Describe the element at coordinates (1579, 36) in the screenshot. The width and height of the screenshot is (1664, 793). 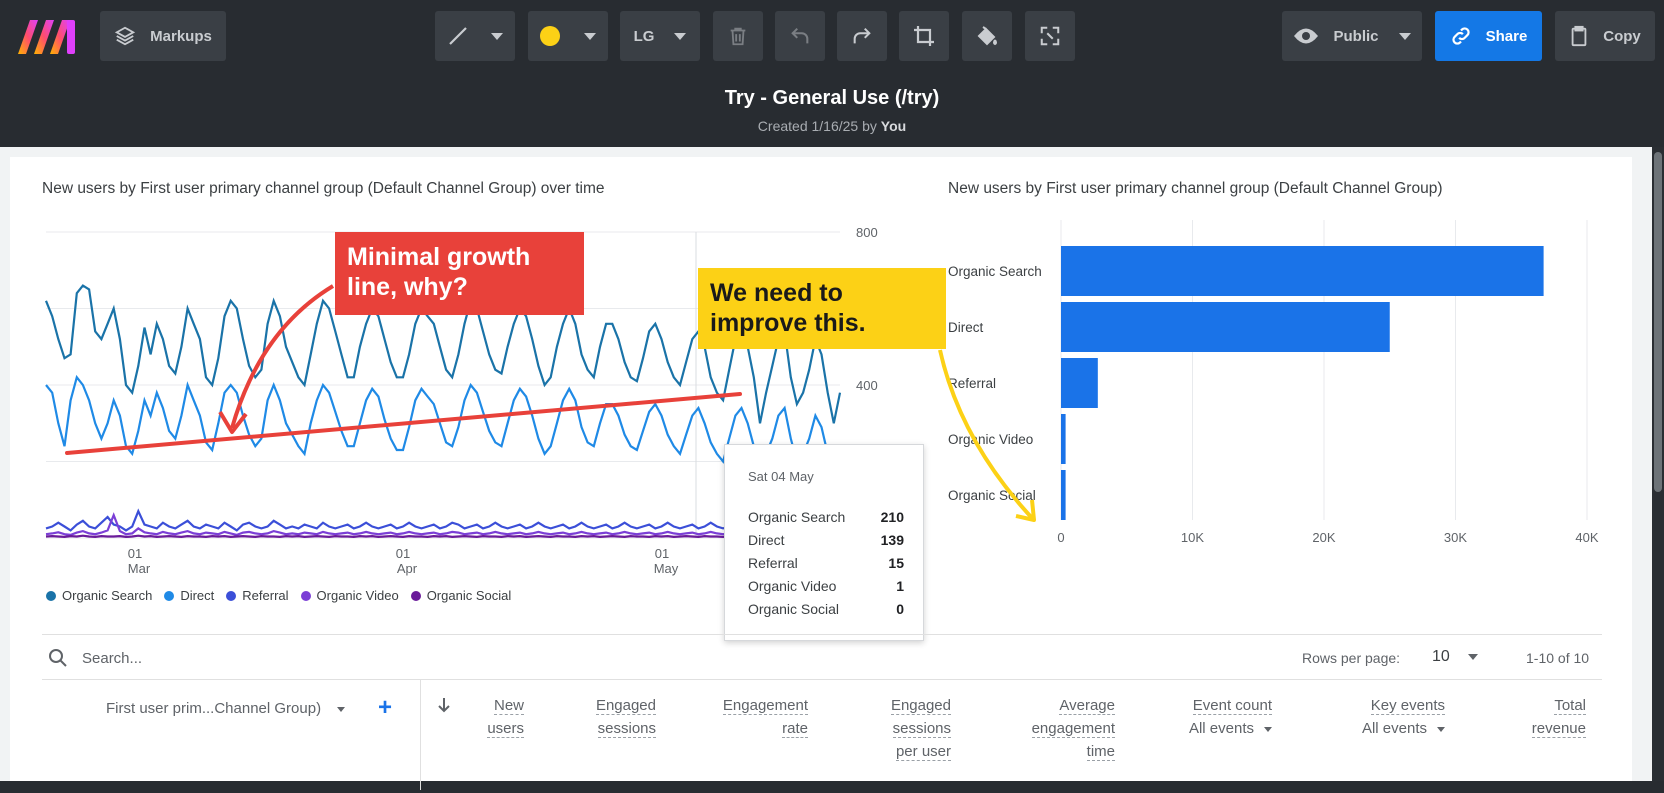
I see `clipboard-icon` at that location.